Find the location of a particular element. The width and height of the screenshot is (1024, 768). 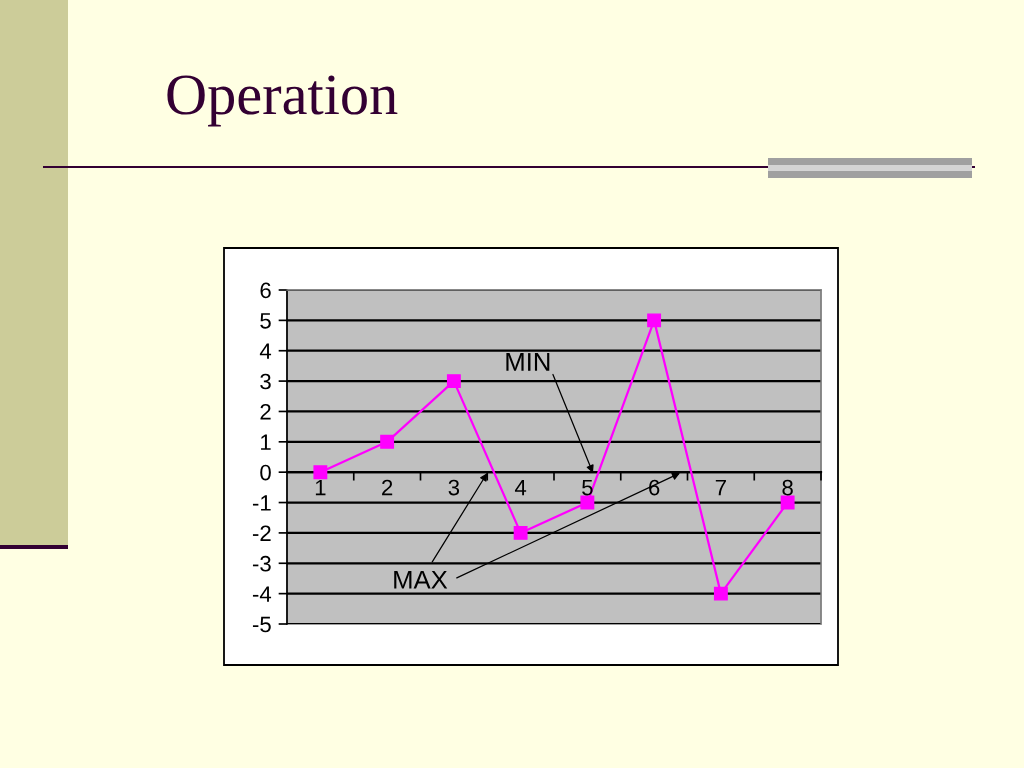

x-tick-label: 2 is located at coordinates (387, 487).